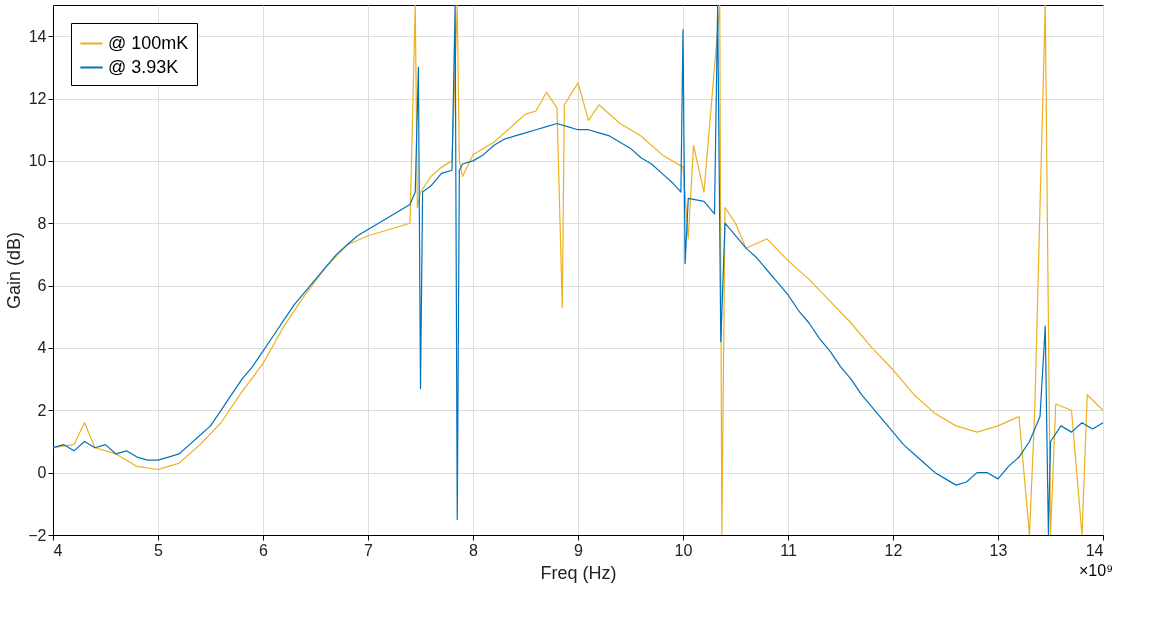  What do you see at coordinates (788, 550) in the screenshot?
I see `x-tick-label: 11` at bounding box center [788, 550].